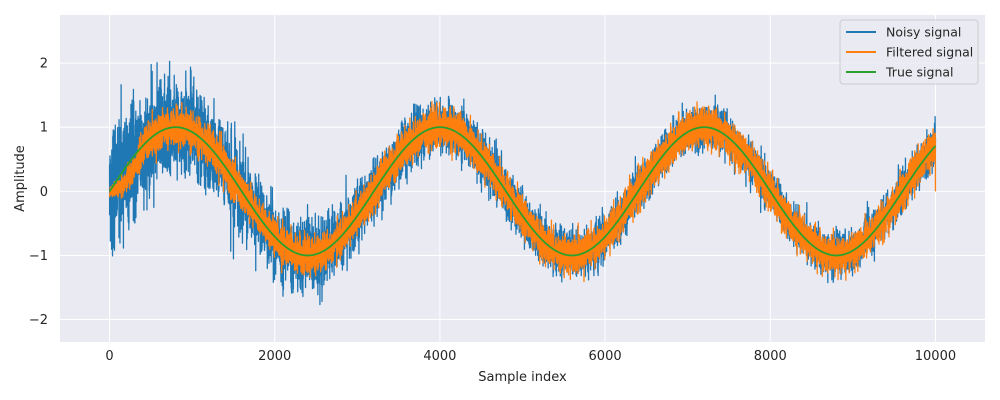  I want to click on x-tick-label: 10000, so click(935, 356).